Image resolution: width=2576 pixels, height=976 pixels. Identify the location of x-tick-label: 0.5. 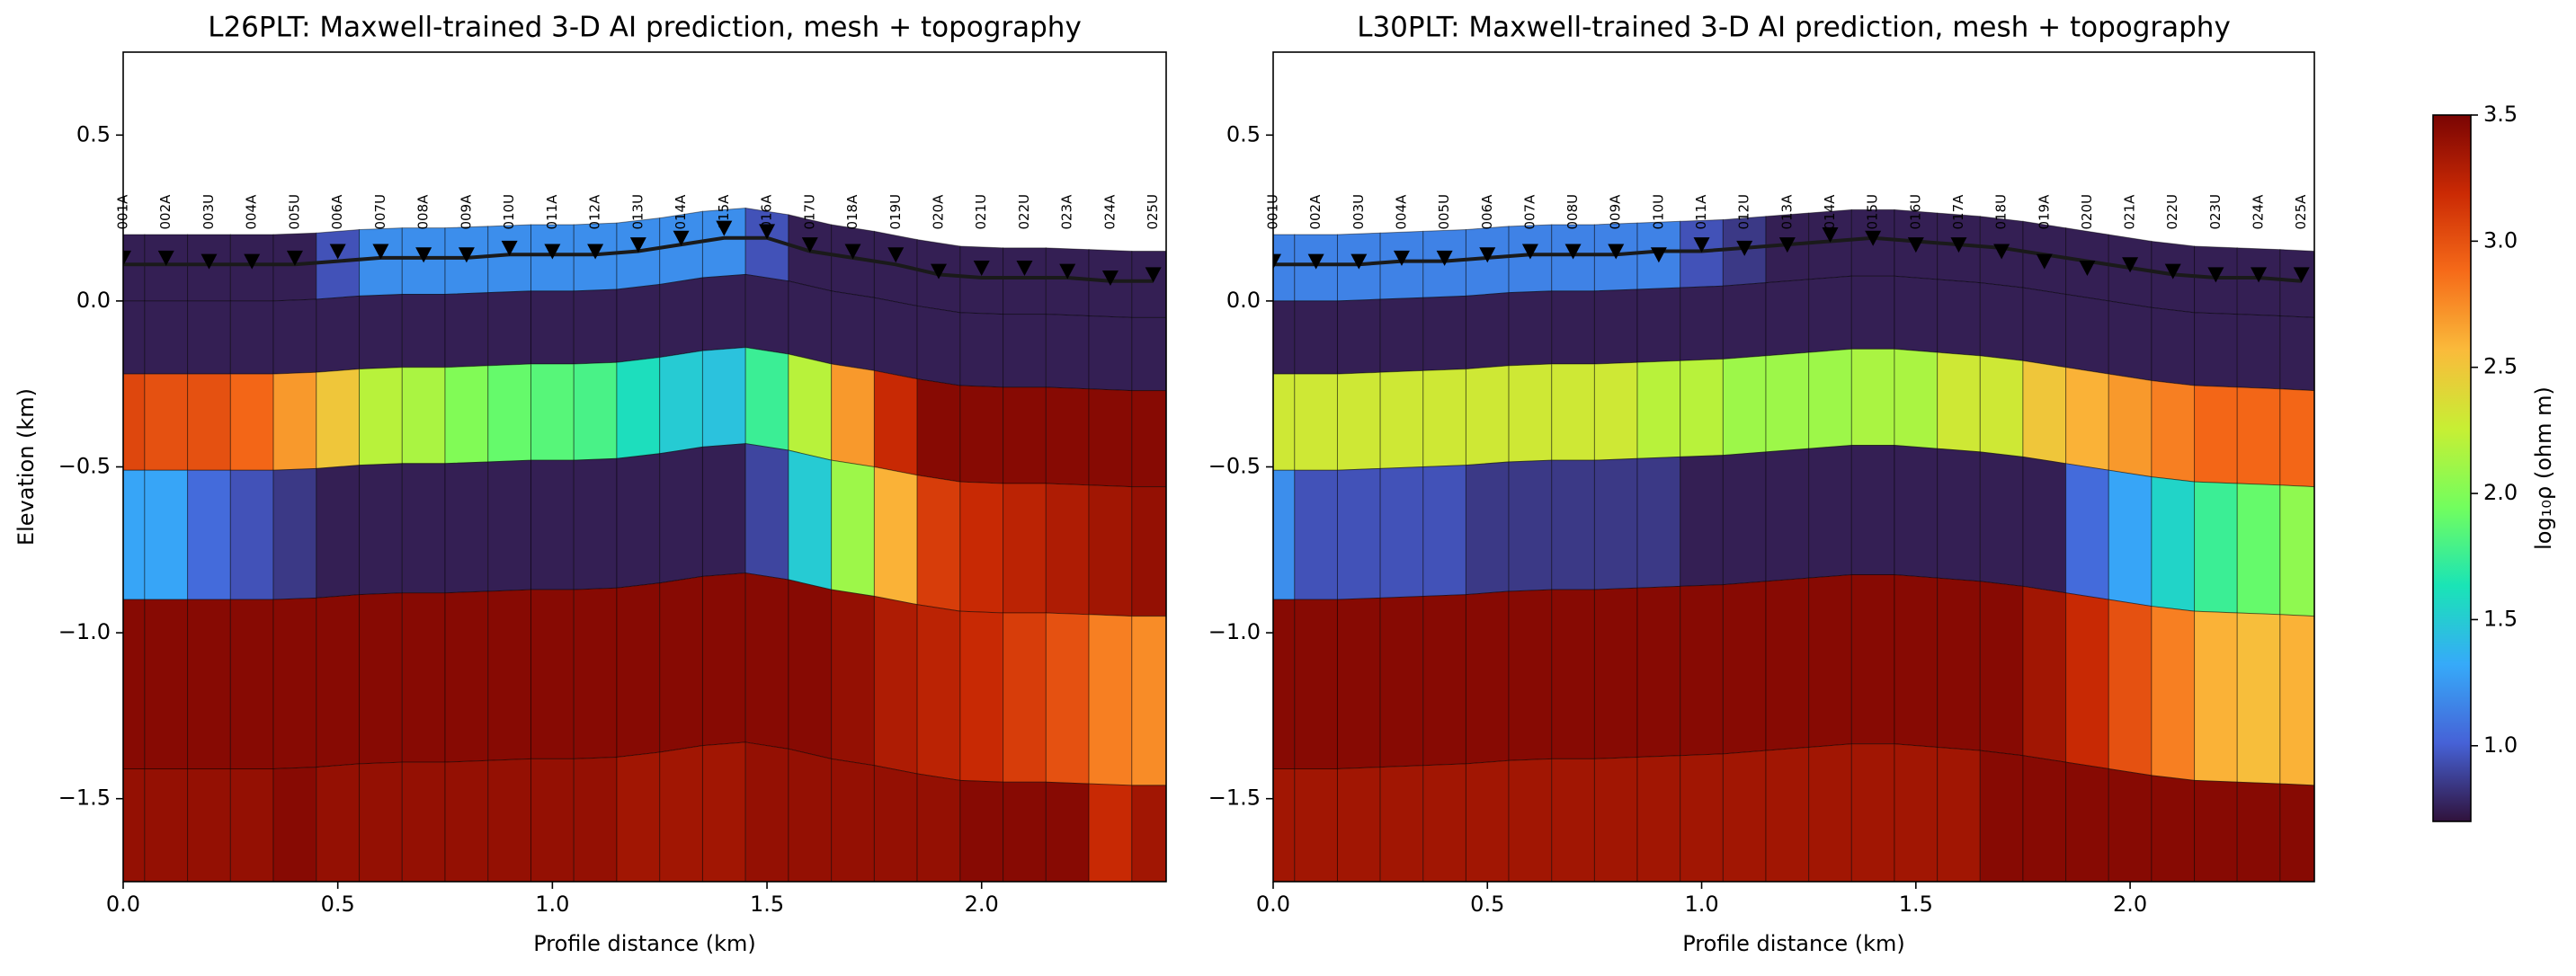
(1487, 904).